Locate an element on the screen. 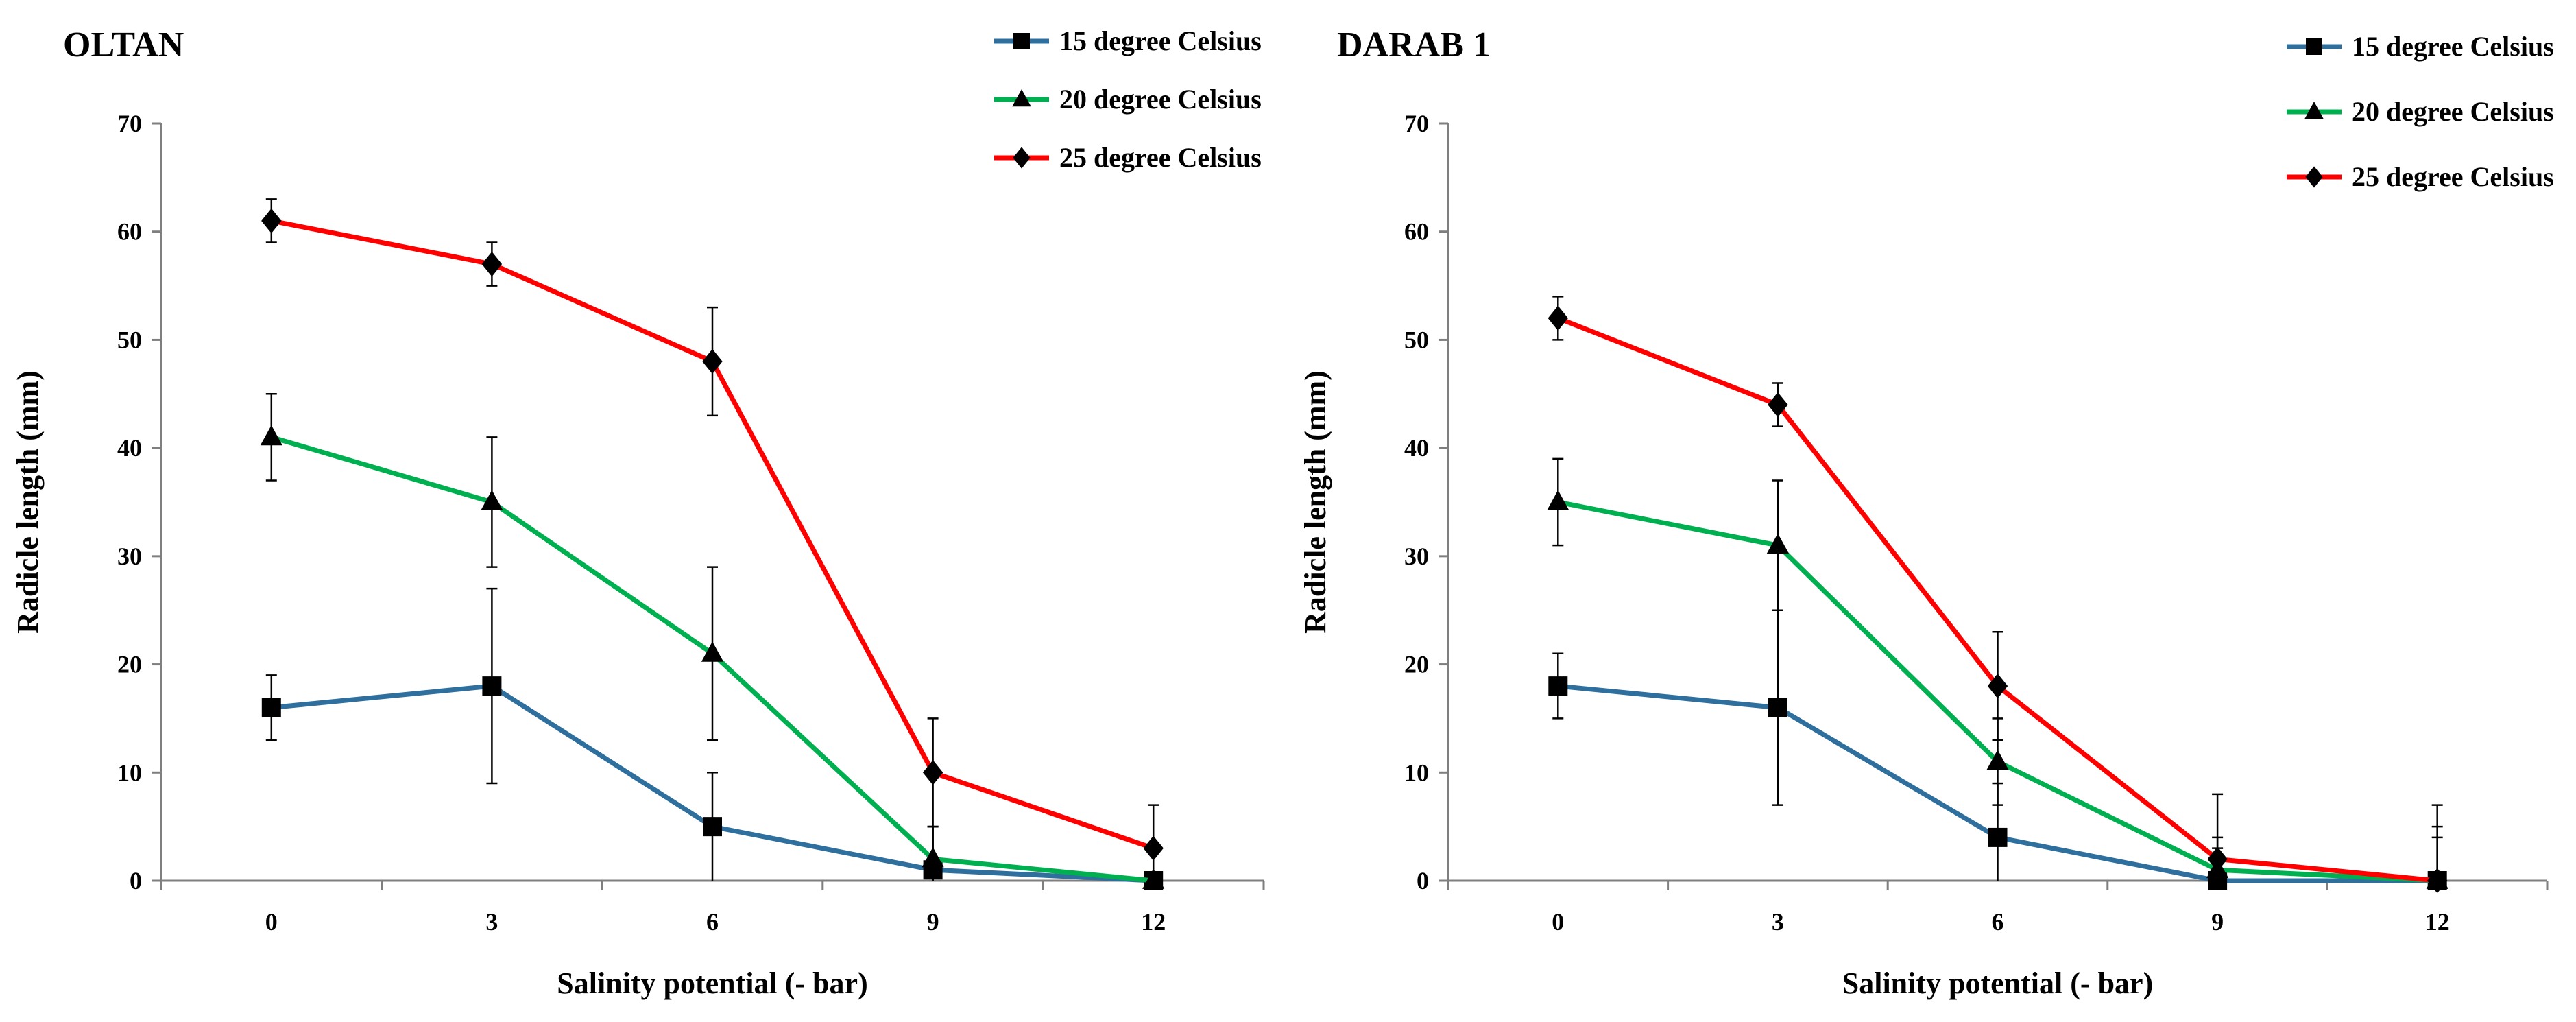 The height and width of the screenshot is (1022, 2576). panel-title: DARAB 1 is located at coordinates (1414, 44).